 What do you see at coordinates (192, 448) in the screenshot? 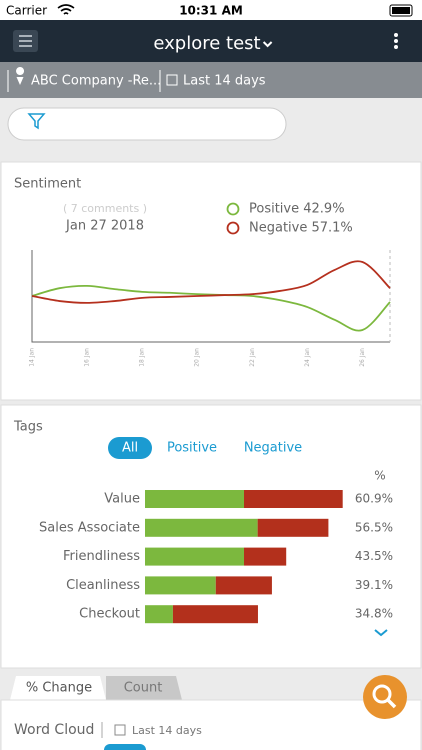
I see `tab: Positive` at bounding box center [192, 448].